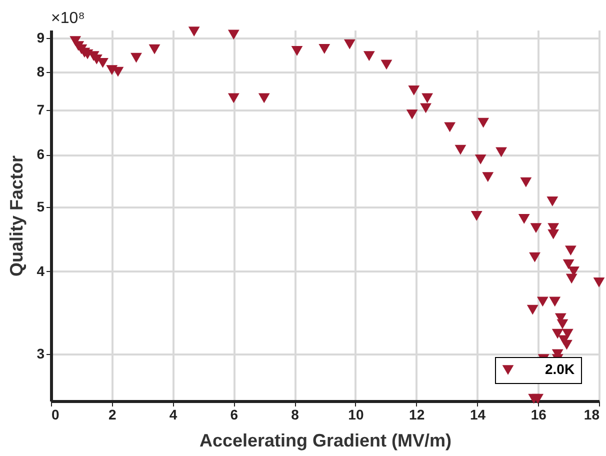  I want to click on y-tick-label: 5, so click(40, 206).